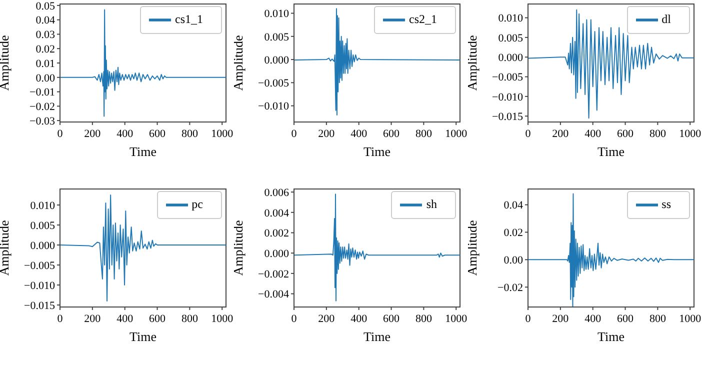 Image resolution: width=702 pixels, height=369 pixels. Describe the element at coordinates (45, 64) in the screenshot. I see `y-tick-label: 0.01` at that location.